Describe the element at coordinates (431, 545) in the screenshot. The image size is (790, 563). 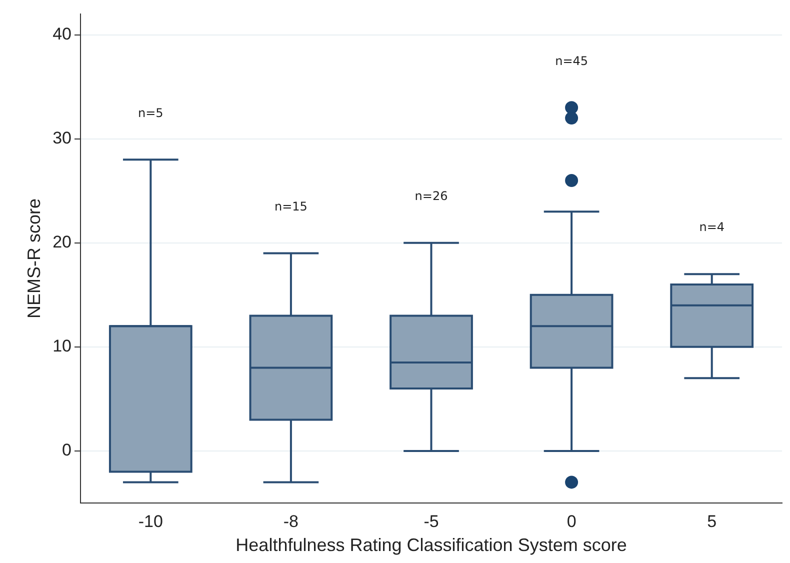
I see `x-axis-title: Healthfulness Rating Classification System score` at that location.